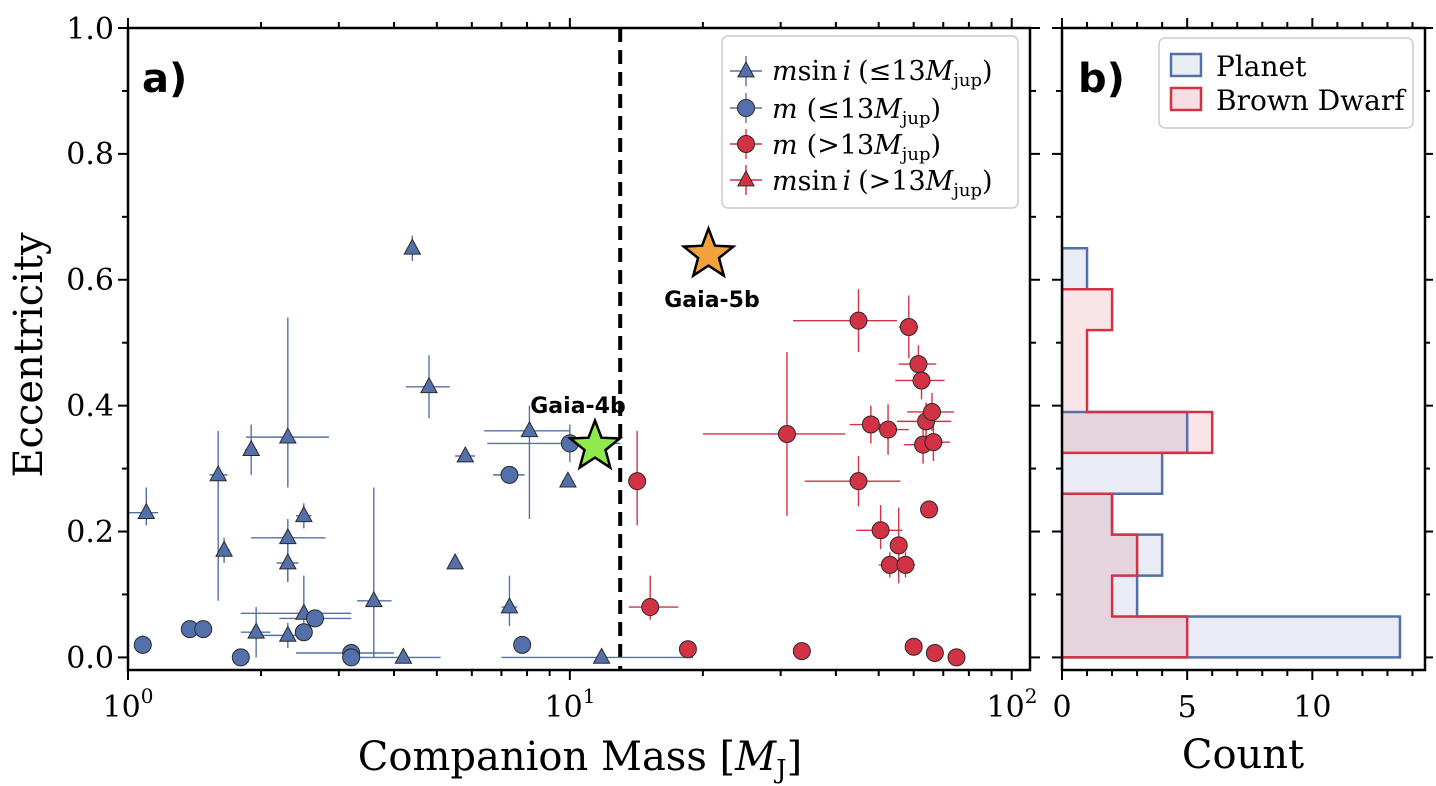 This screenshot has width=1436, height=786. I want to click on histogram-planet-fill, so click(1231, 453).